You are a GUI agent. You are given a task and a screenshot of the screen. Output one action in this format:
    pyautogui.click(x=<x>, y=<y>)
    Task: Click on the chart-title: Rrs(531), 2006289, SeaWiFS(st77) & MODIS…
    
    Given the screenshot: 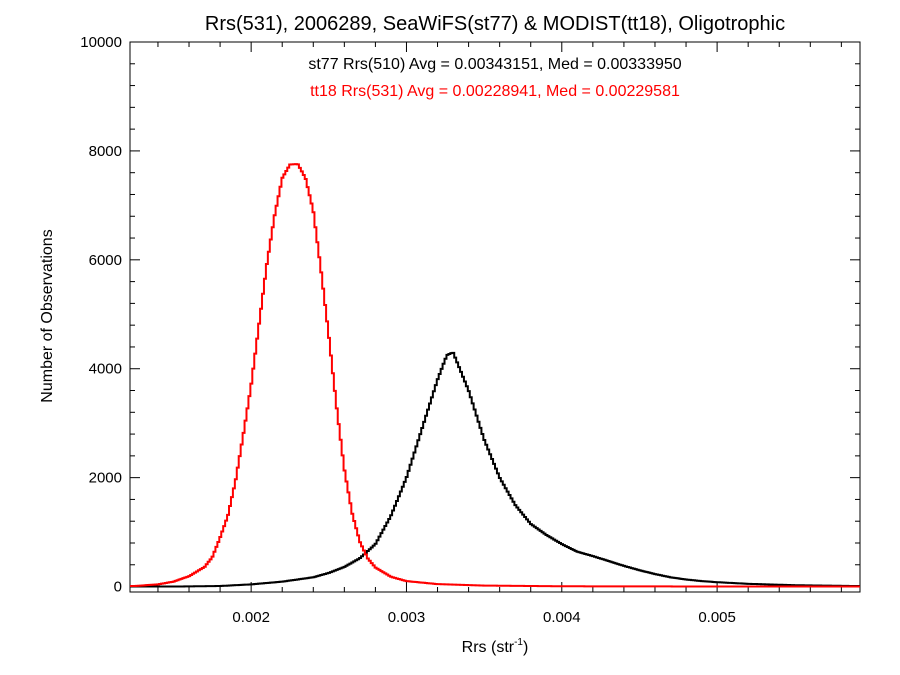 What is the action you would take?
    pyautogui.click(x=495, y=24)
    